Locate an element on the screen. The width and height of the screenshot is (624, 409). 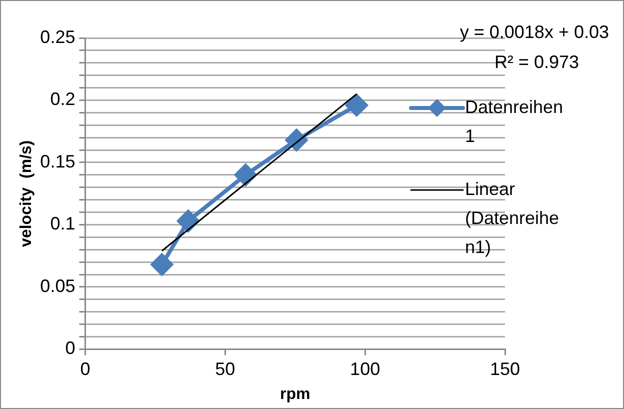
y-tick-label: 0.2 is located at coordinates (63, 99).